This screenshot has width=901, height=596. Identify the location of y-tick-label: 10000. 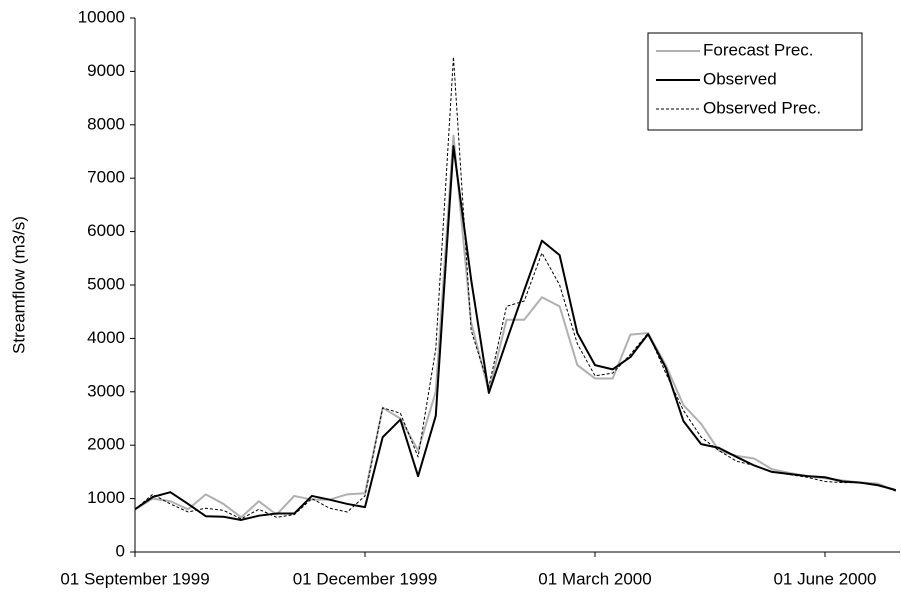
(101, 16).